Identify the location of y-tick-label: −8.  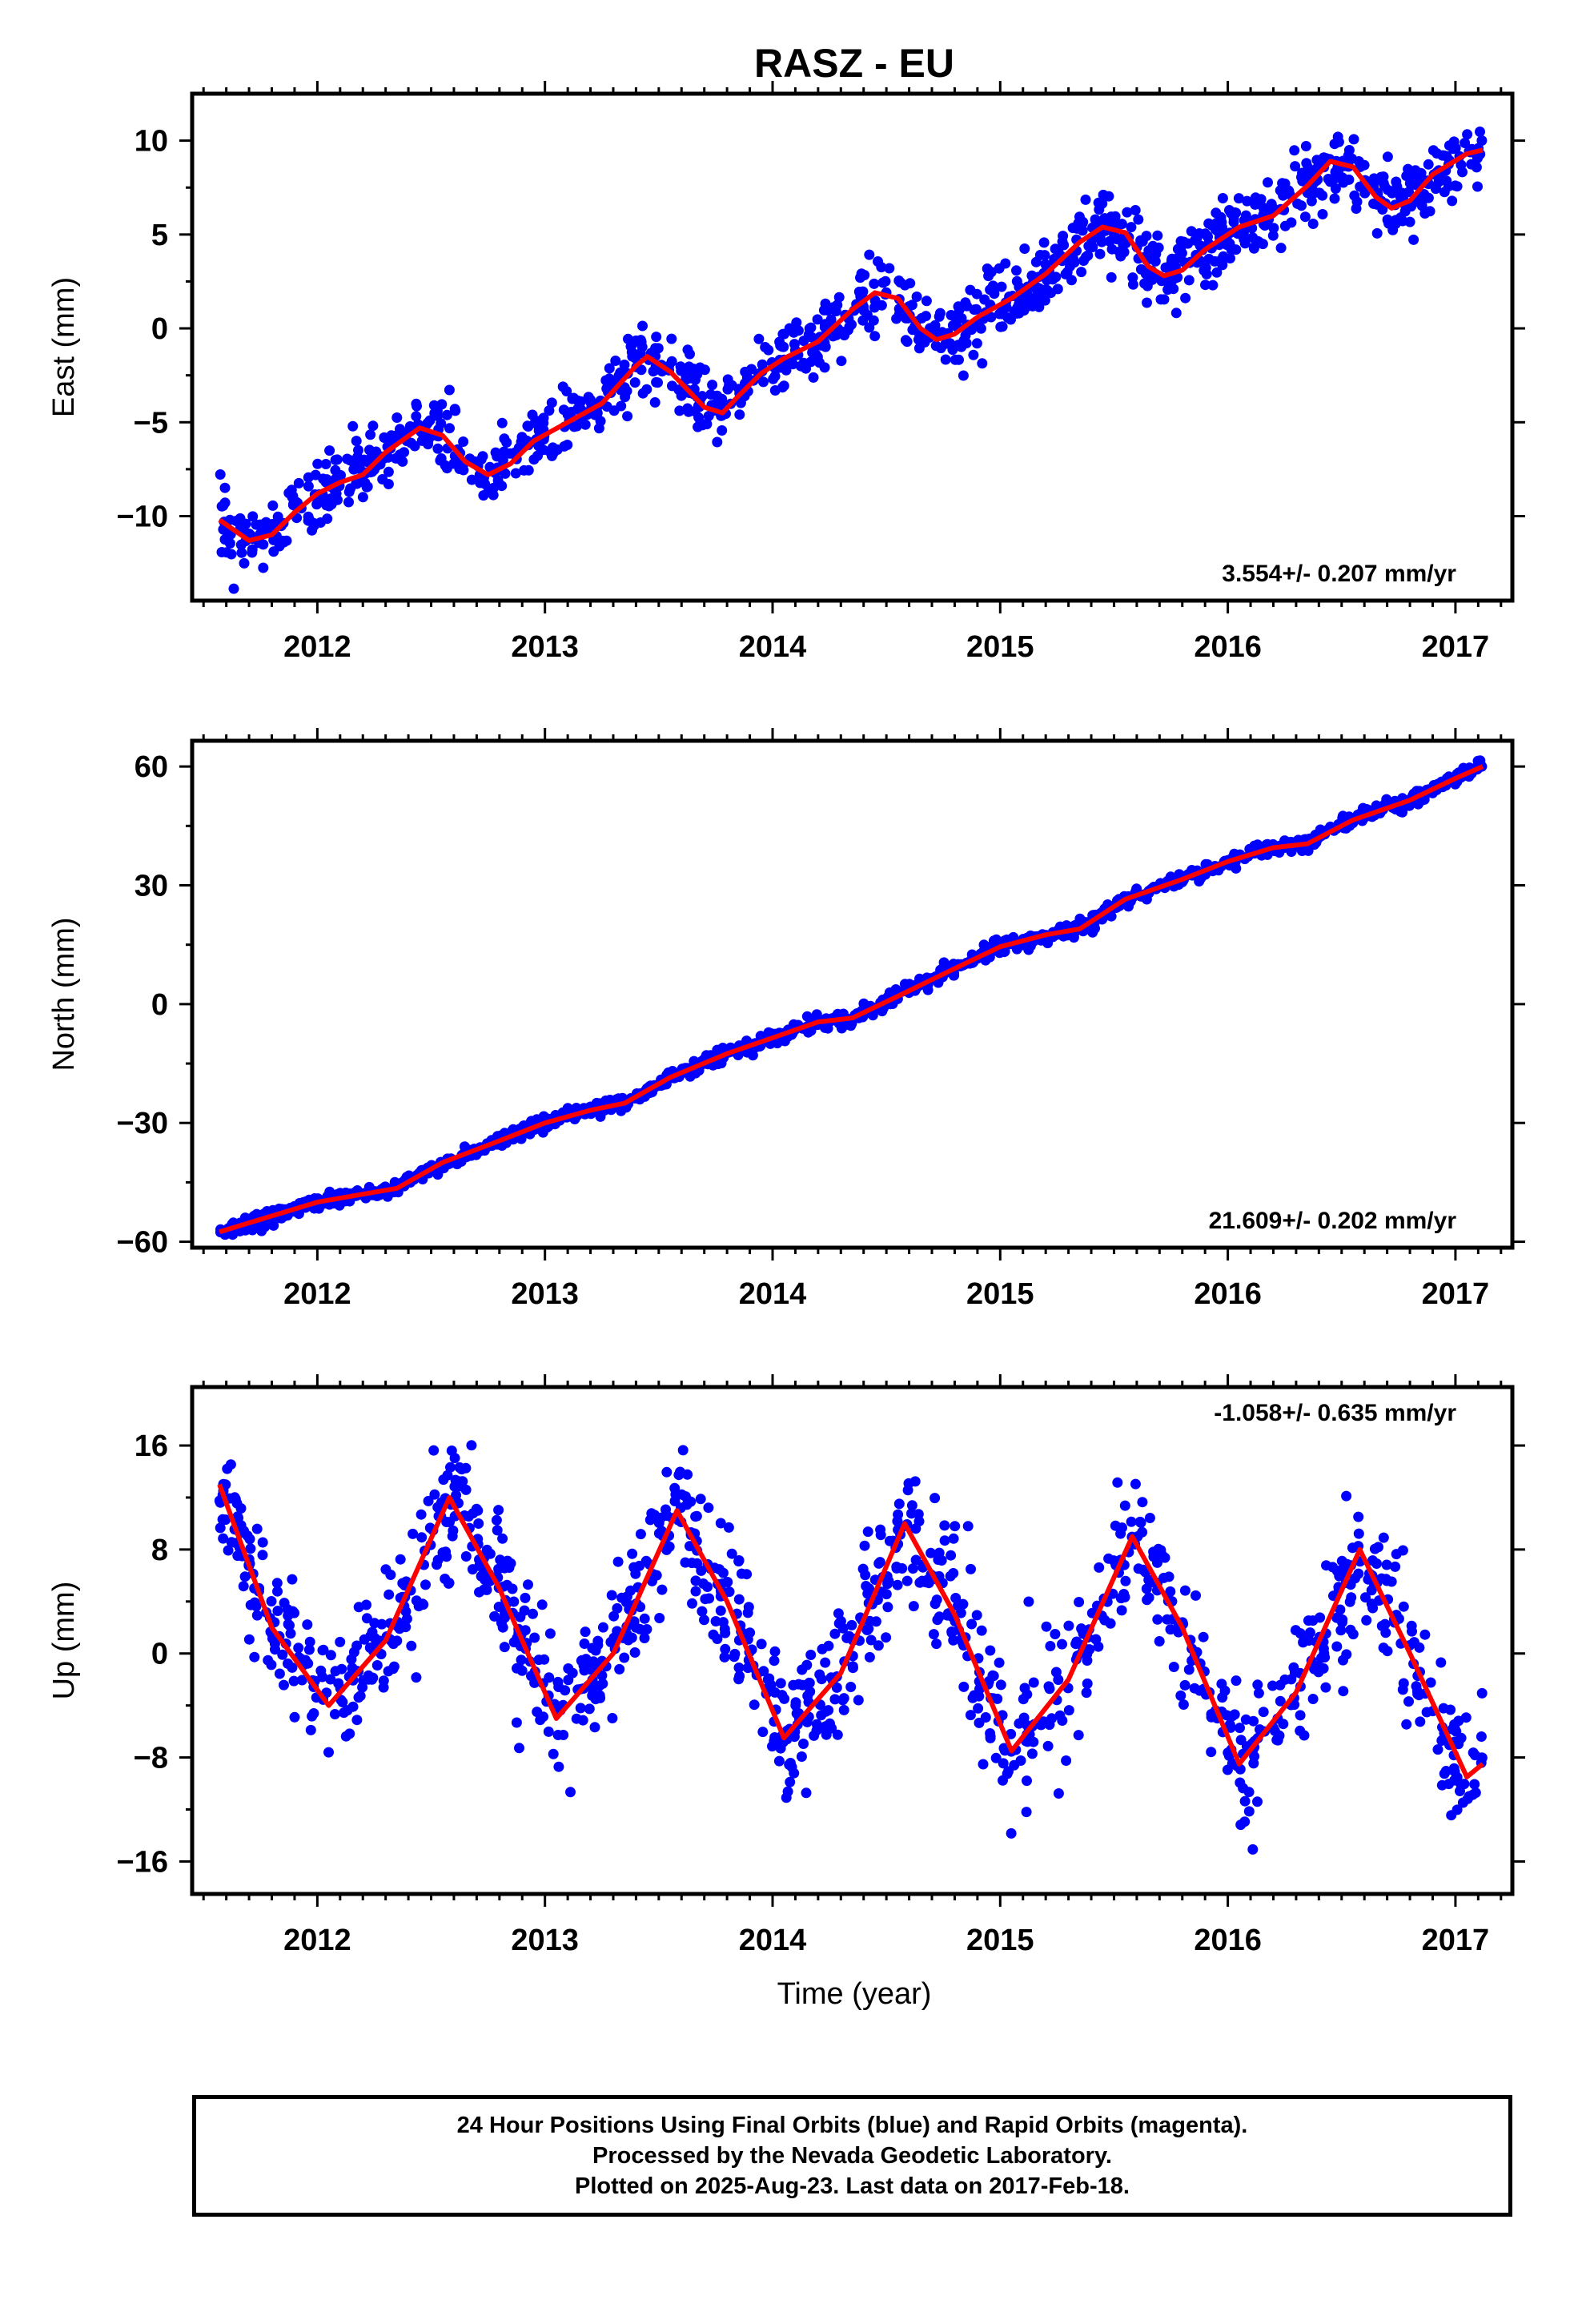
(151, 1759).